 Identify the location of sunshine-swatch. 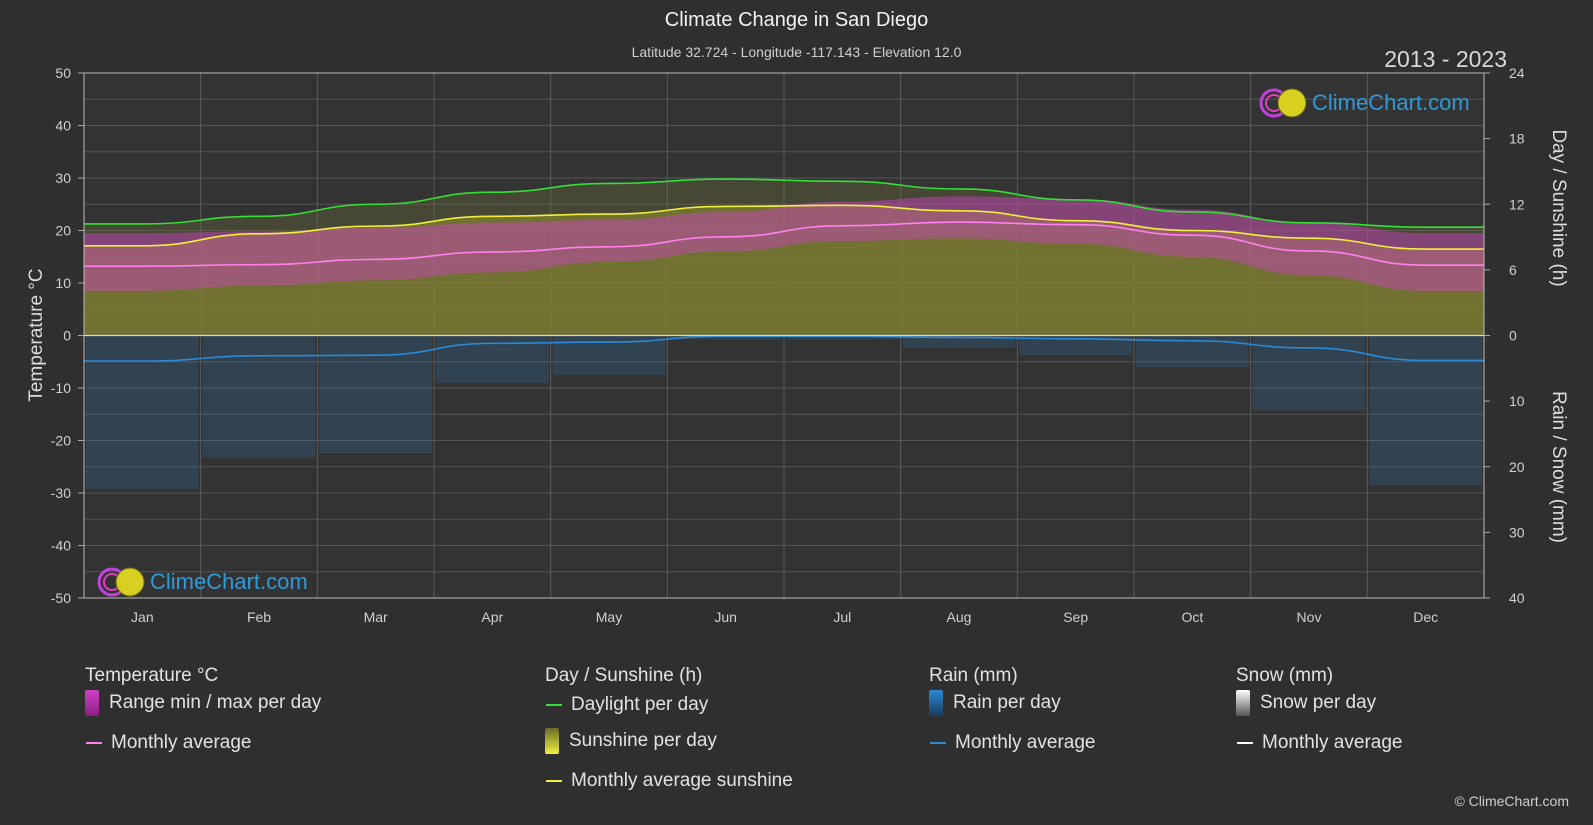
(552, 741).